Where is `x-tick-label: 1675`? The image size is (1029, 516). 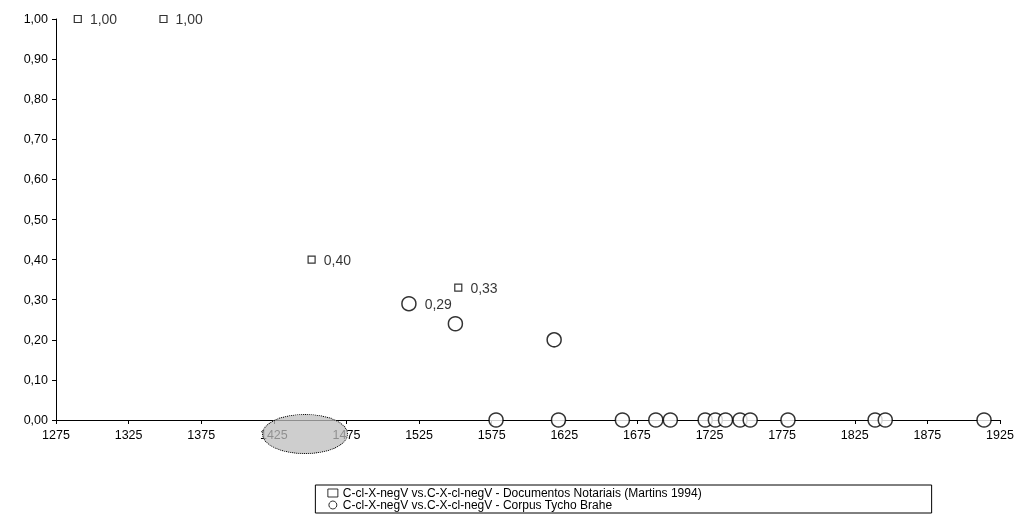 x-tick-label: 1675 is located at coordinates (637, 434).